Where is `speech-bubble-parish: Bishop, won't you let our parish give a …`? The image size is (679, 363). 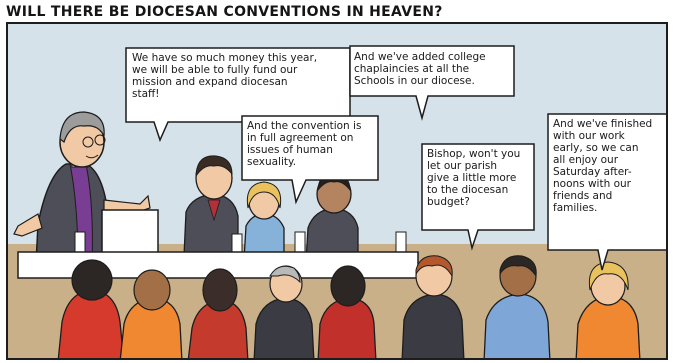 speech-bubble-parish: Bishop, won't you let our parish give a … is located at coordinates (474, 178).